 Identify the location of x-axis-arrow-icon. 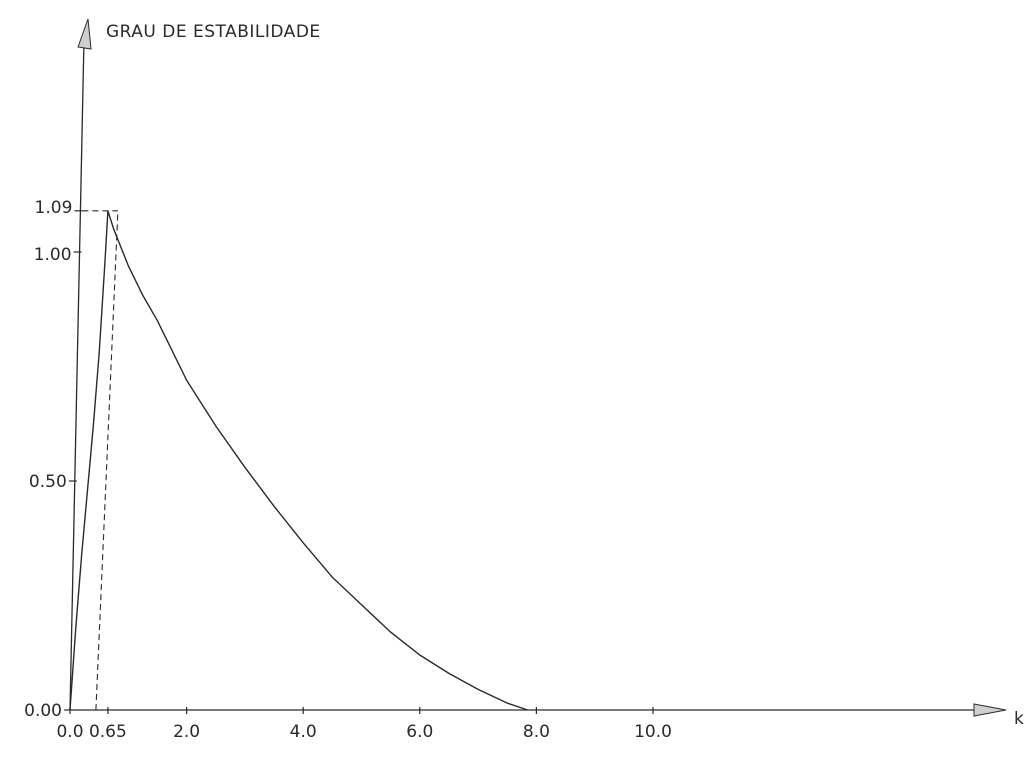
(990, 710).